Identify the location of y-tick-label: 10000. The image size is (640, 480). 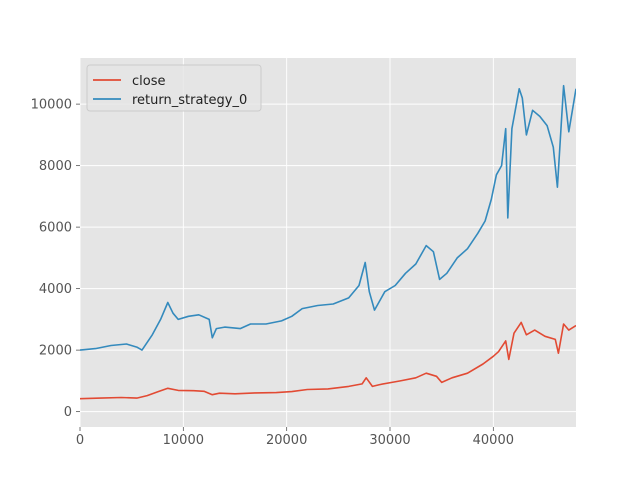
(51, 105).